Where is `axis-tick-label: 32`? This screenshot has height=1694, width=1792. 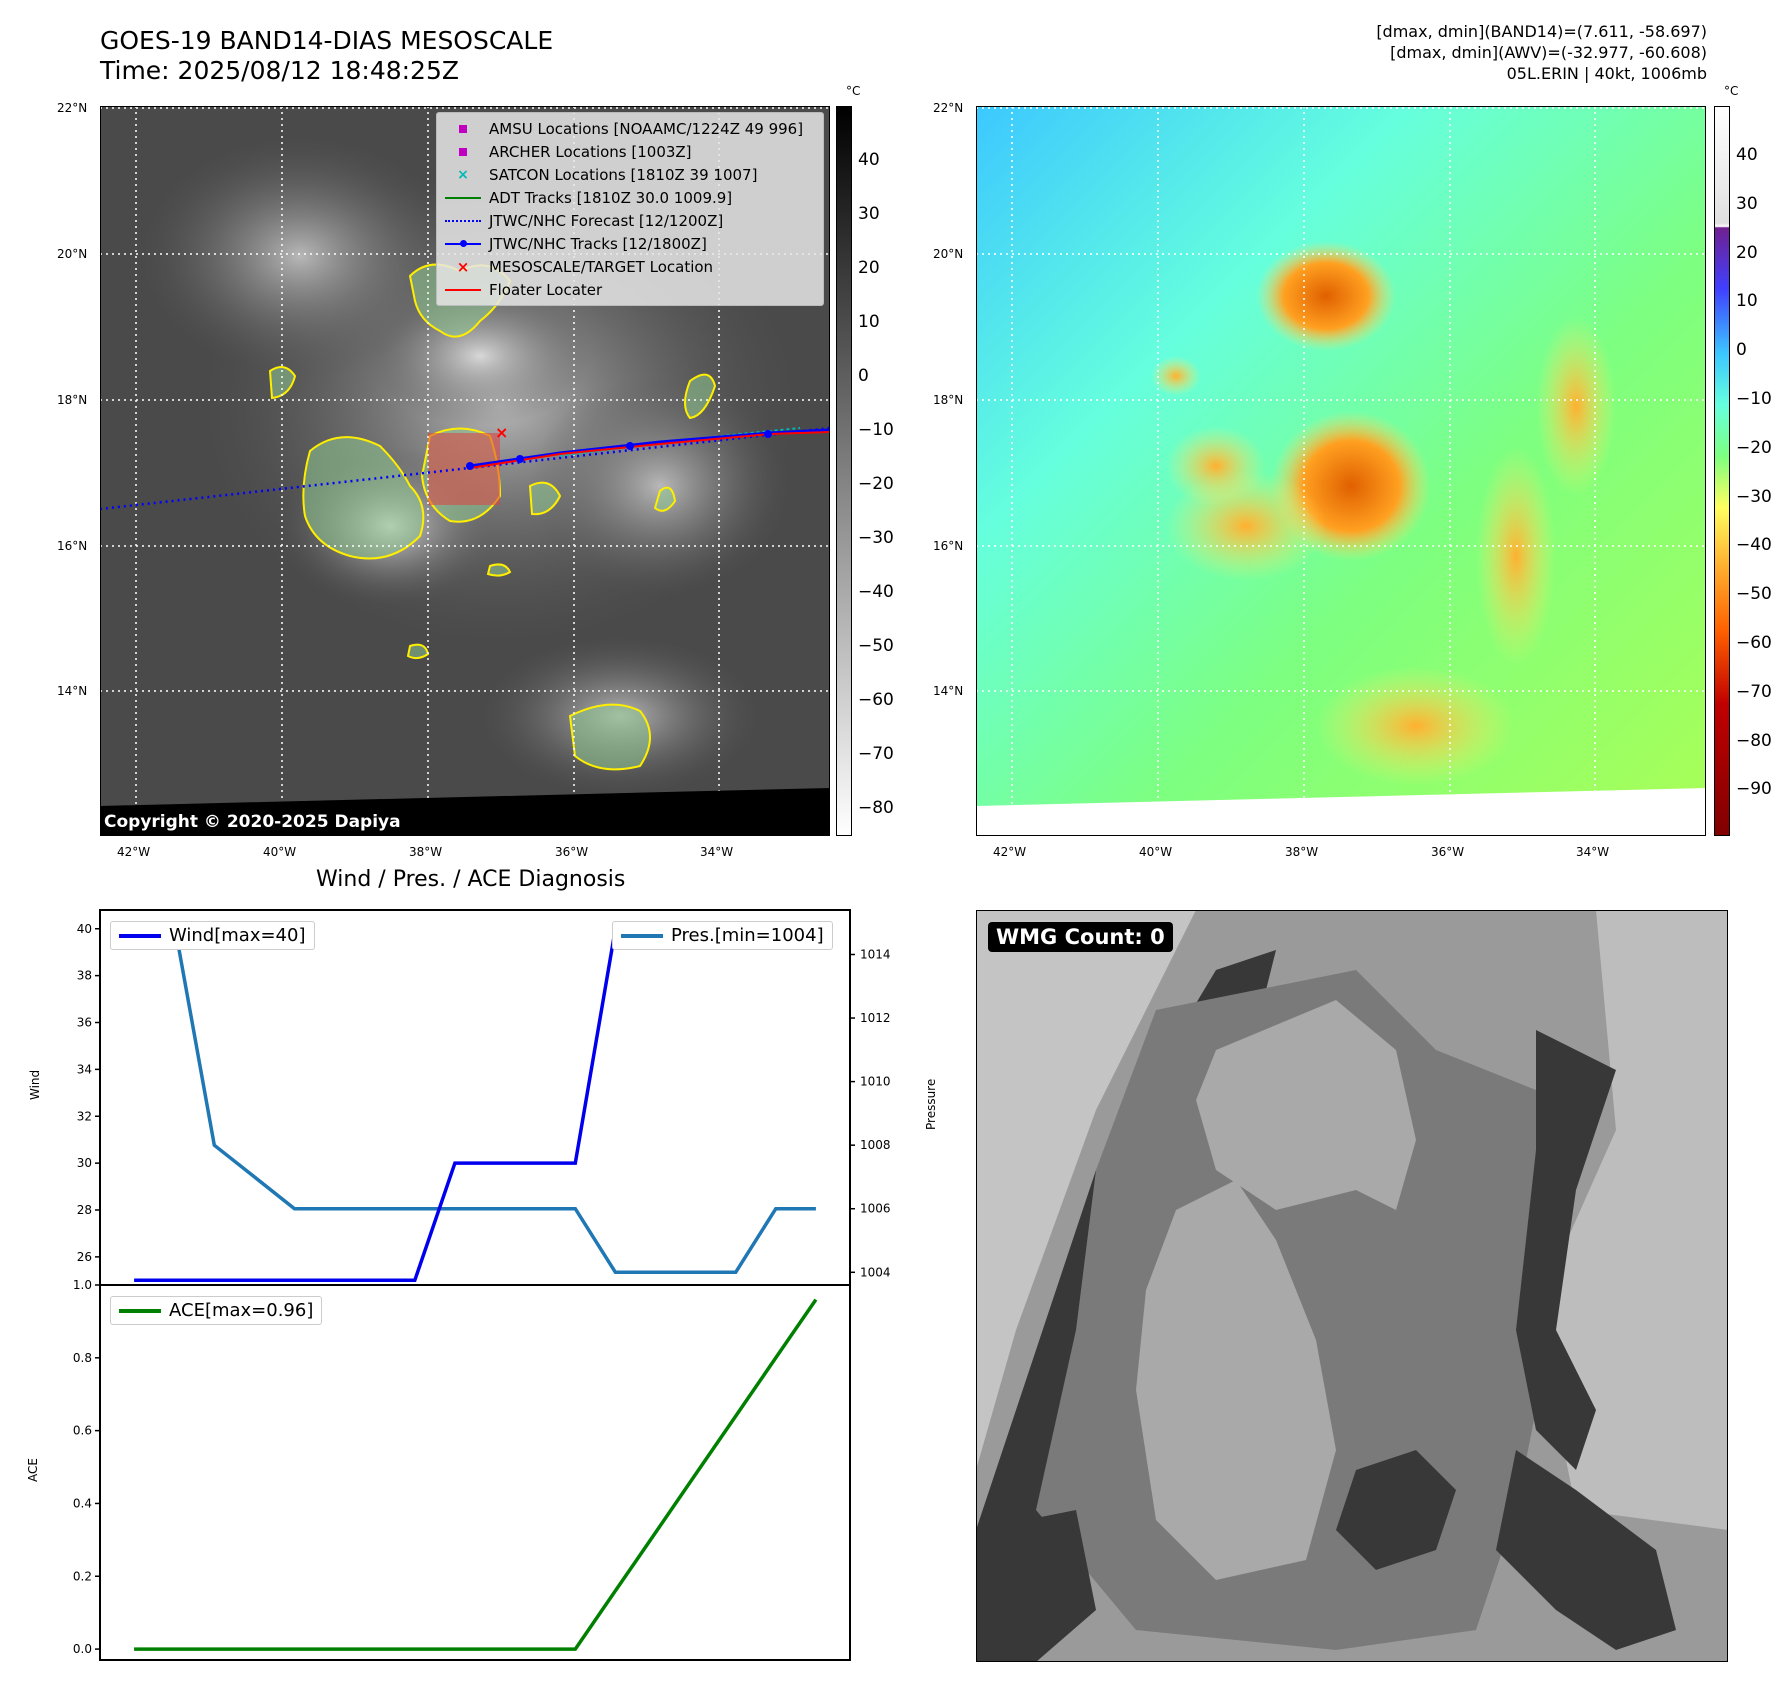
axis-tick-label: 32 is located at coordinates (84, 1116).